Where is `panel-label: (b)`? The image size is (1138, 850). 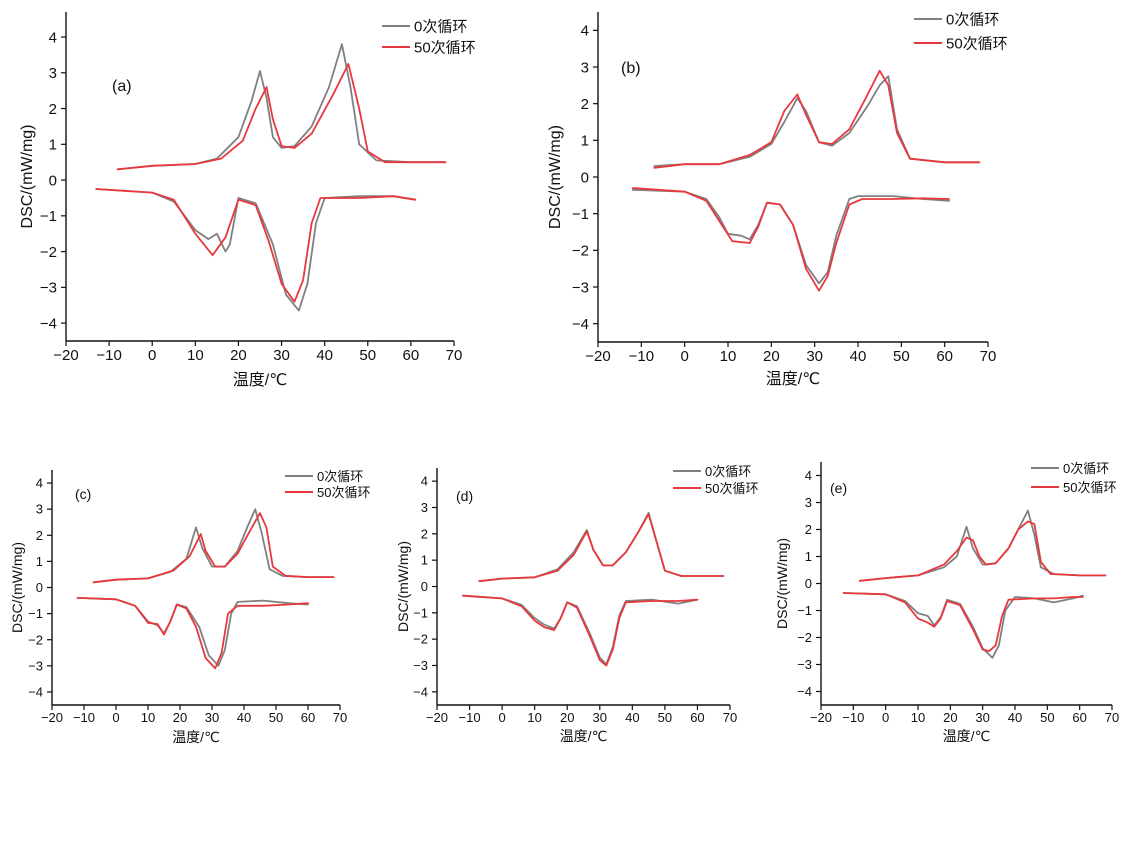 panel-label: (b) is located at coordinates (631, 68).